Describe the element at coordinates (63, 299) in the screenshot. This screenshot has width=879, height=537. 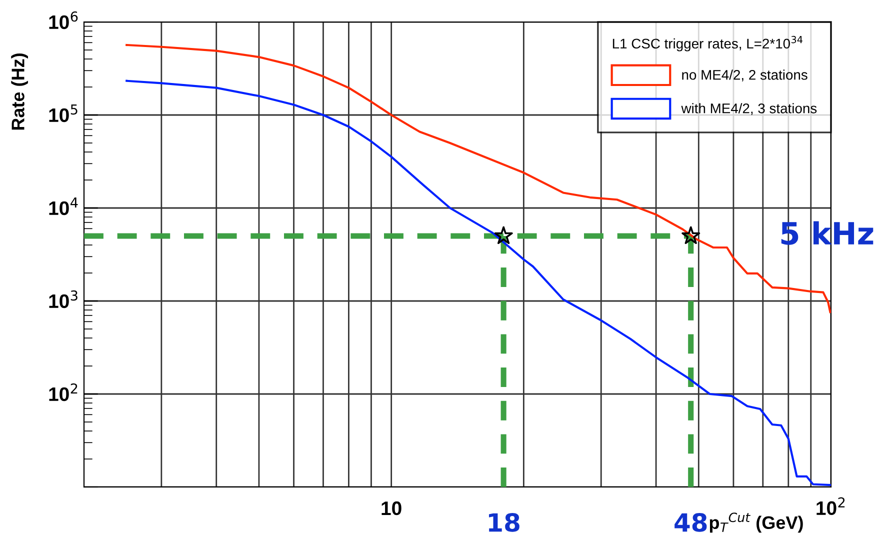
I see `y-tick-label: 10$^{3}$` at that location.